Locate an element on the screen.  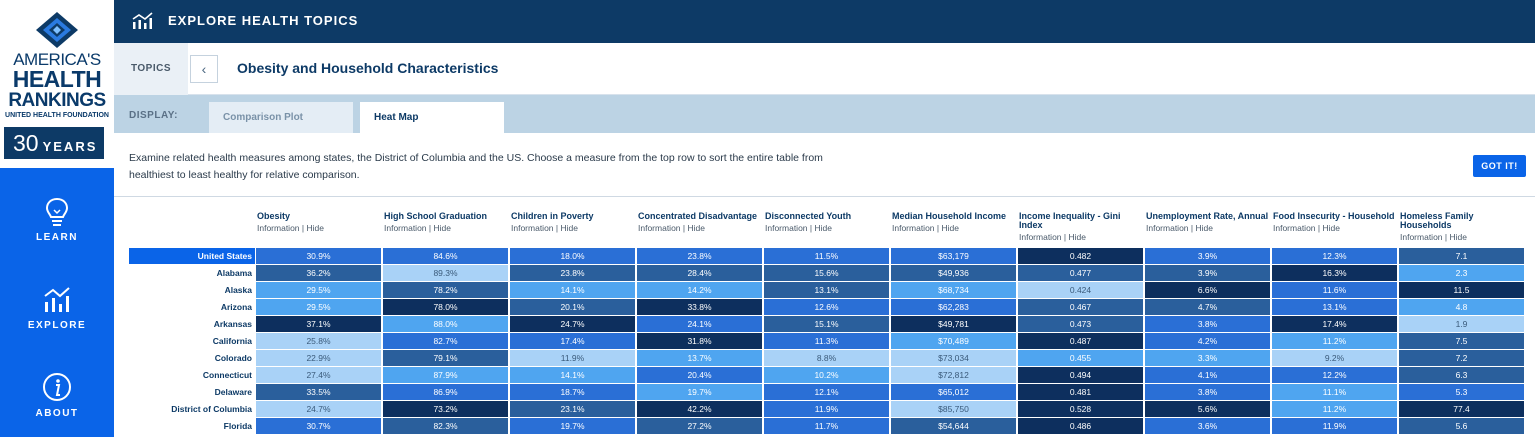
state-name-cell: Arizona is located at coordinates (236, 307).